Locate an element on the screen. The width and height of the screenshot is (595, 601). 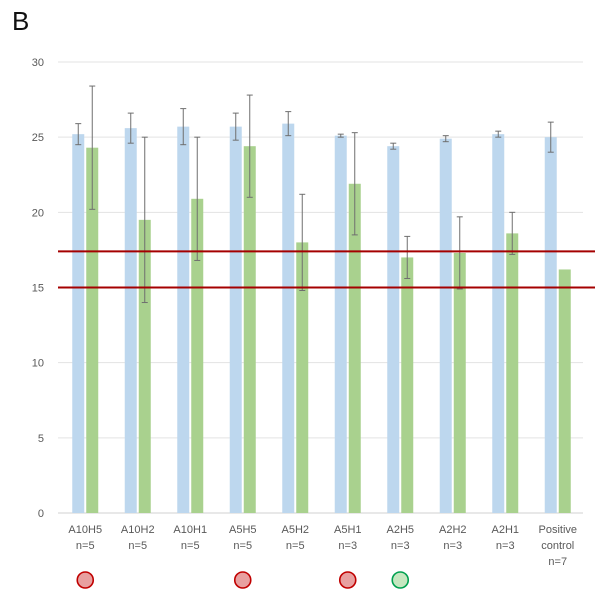
category-label: A2H5 n=3 is located at coordinates (400, 538).